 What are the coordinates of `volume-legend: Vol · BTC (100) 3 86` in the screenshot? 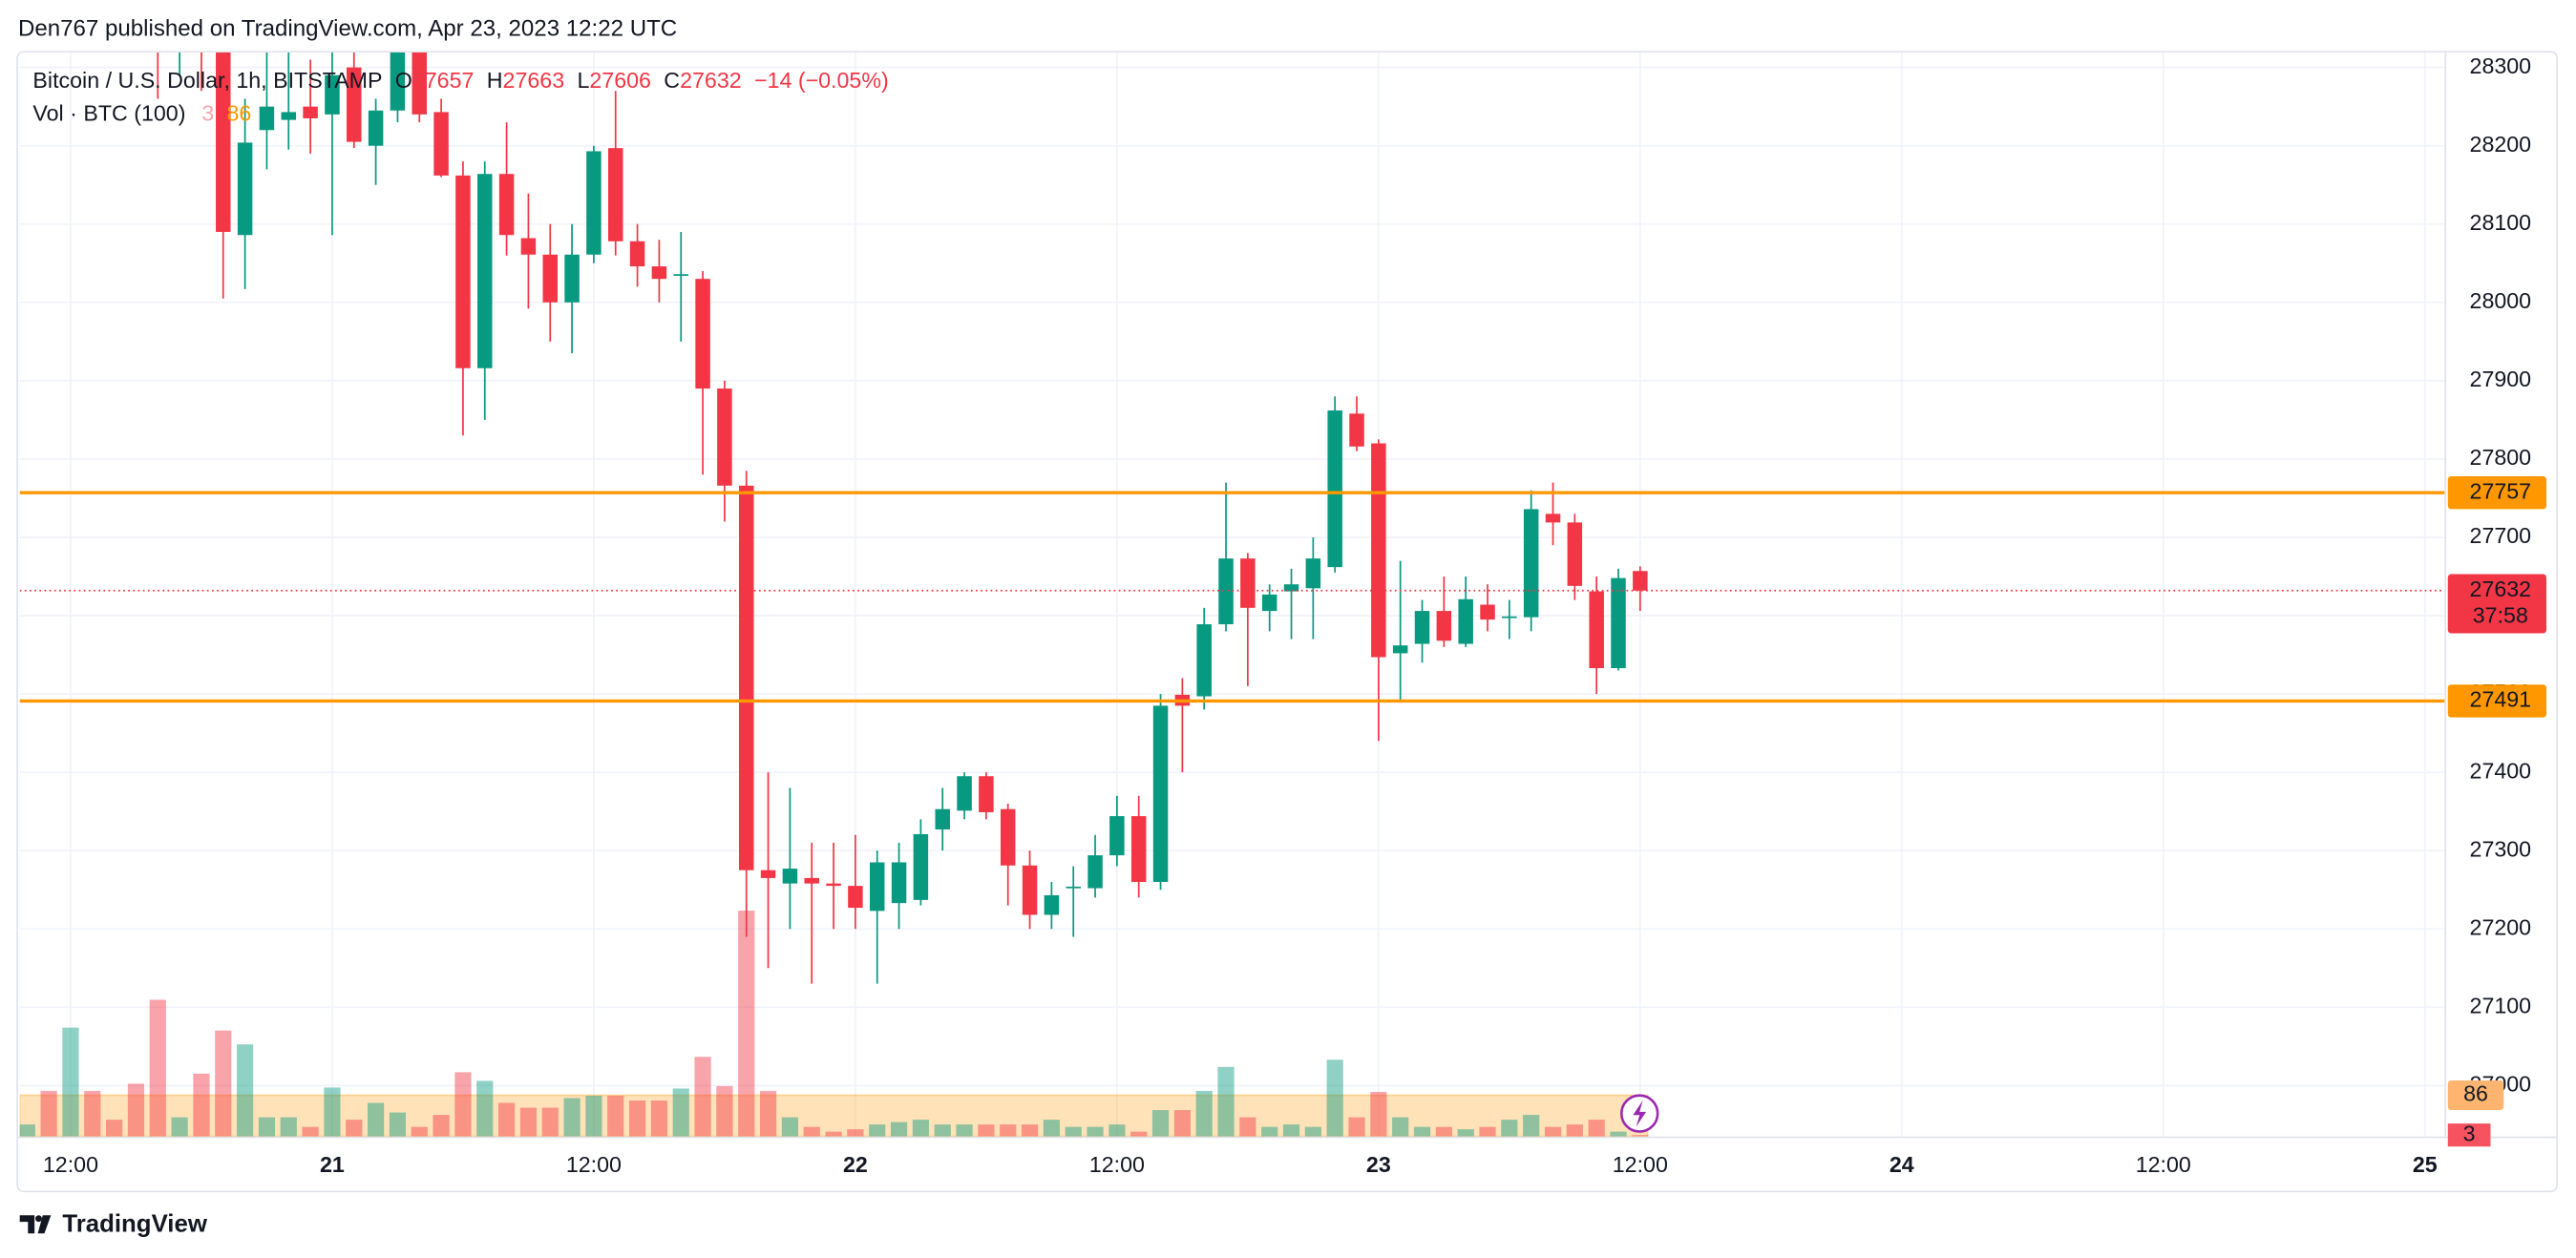 It's located at (141, 114).